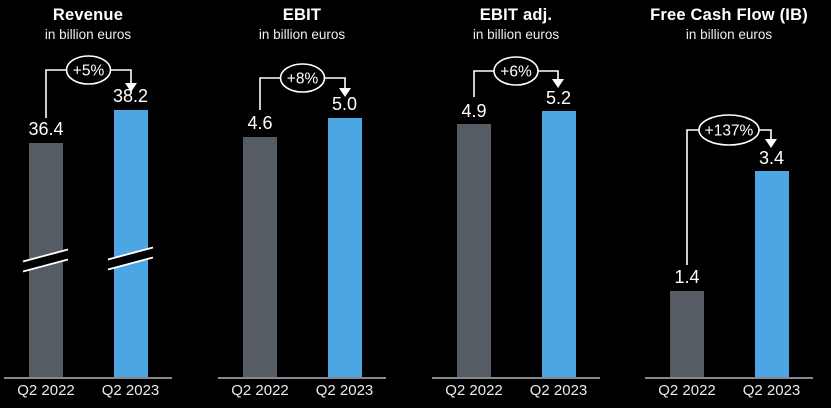  Describe the element at coordinates (344, 104) in the screenshot. I see `value-label-q2-2023: 5.0` at that location.